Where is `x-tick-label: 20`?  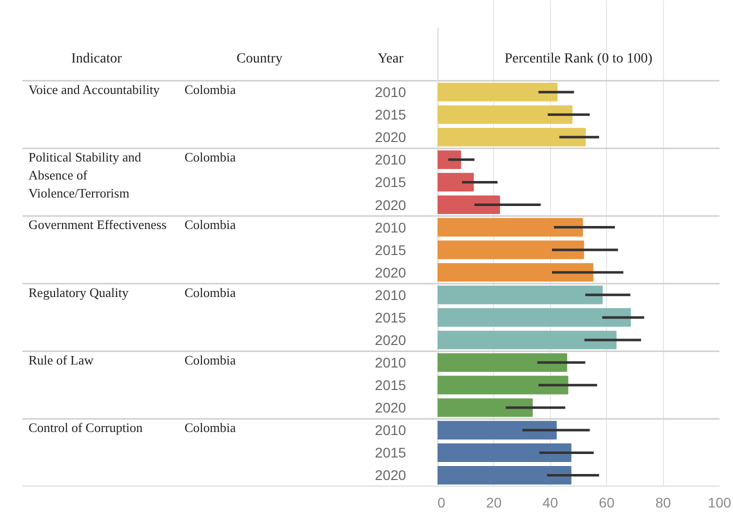 x-tick-label: 20 is located at coordinates (494, 502).